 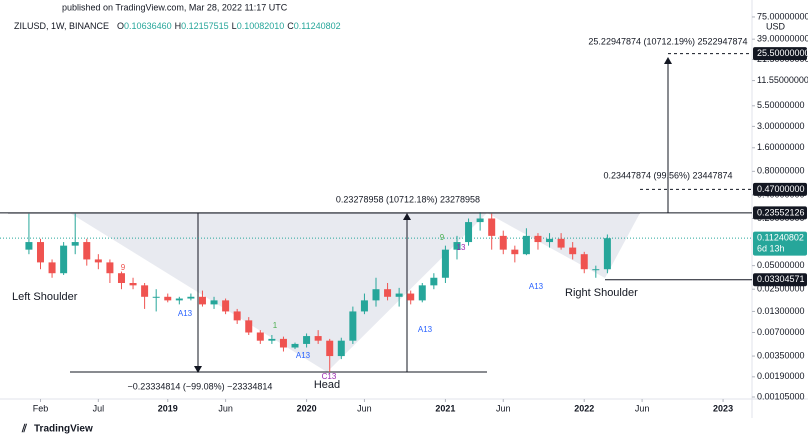 What do you see at coordinates (200, 386) in the screenshot?
I see `annotation: −0.23334814 (−99.08%) −23334814` at bounding box center [200, 386].